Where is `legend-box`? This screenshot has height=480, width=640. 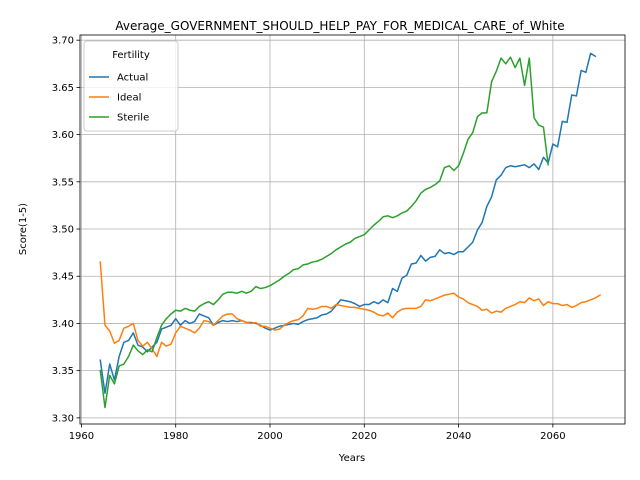 legend-box is located at coordinates (131, 86).